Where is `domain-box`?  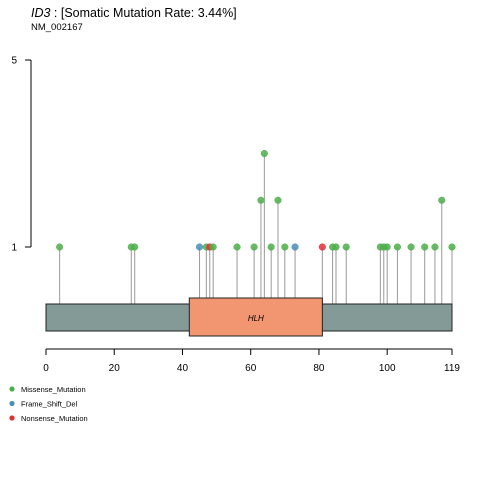 domain-box is located at coordinates (255, 317).